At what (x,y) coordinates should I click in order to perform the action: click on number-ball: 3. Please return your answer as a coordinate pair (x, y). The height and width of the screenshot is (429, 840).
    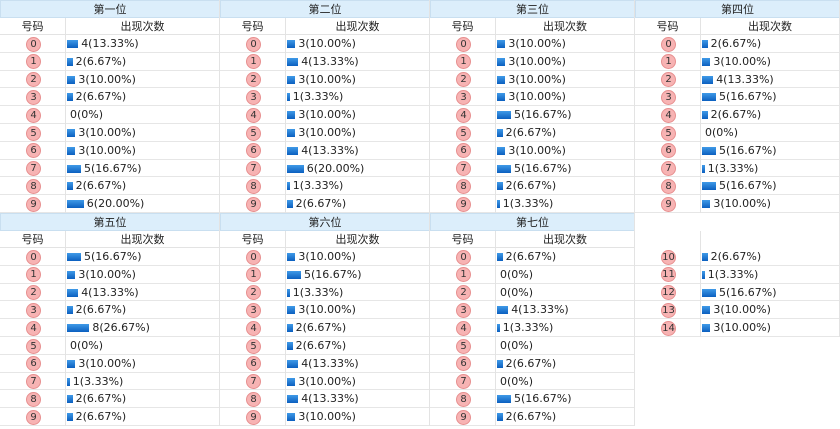
    Looking at the image, I should click on (33, 310).